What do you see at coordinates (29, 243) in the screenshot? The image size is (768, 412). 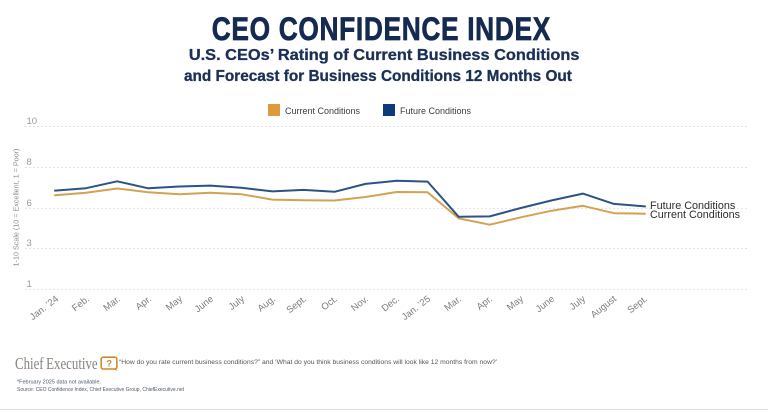 I see `svg-text: 3` at bounding box center [29, 243].